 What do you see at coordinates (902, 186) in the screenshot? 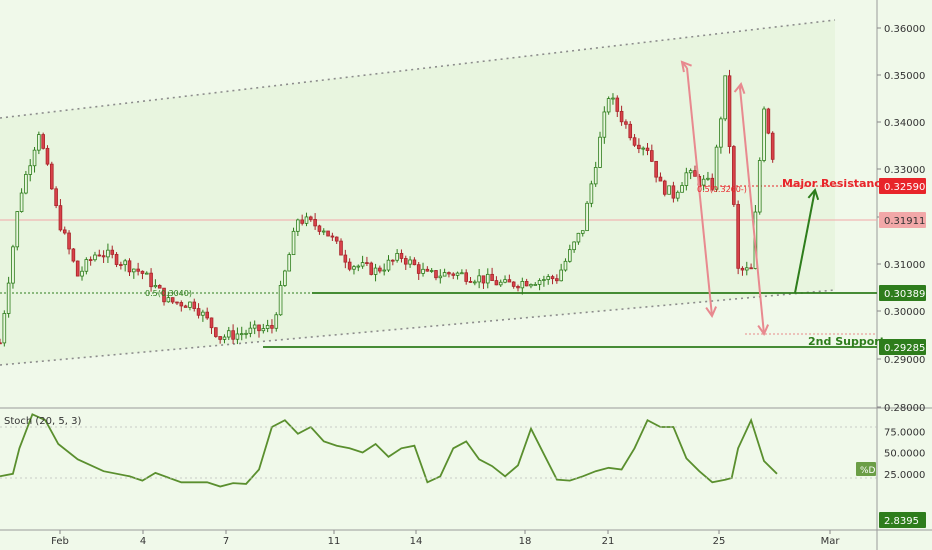
I see `resistance-tag-box` at bounding box center [902, 186].